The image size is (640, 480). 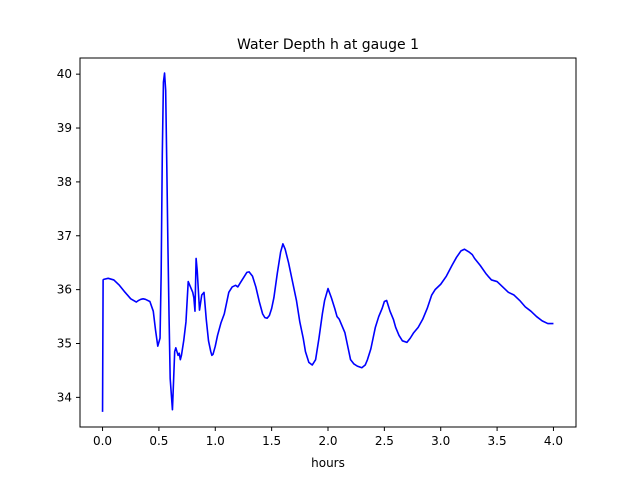 What do you see at coordinates (384, 441) in the screenshot?
I see `x-tick-label: 2.5` at bounding box center [384, 441].